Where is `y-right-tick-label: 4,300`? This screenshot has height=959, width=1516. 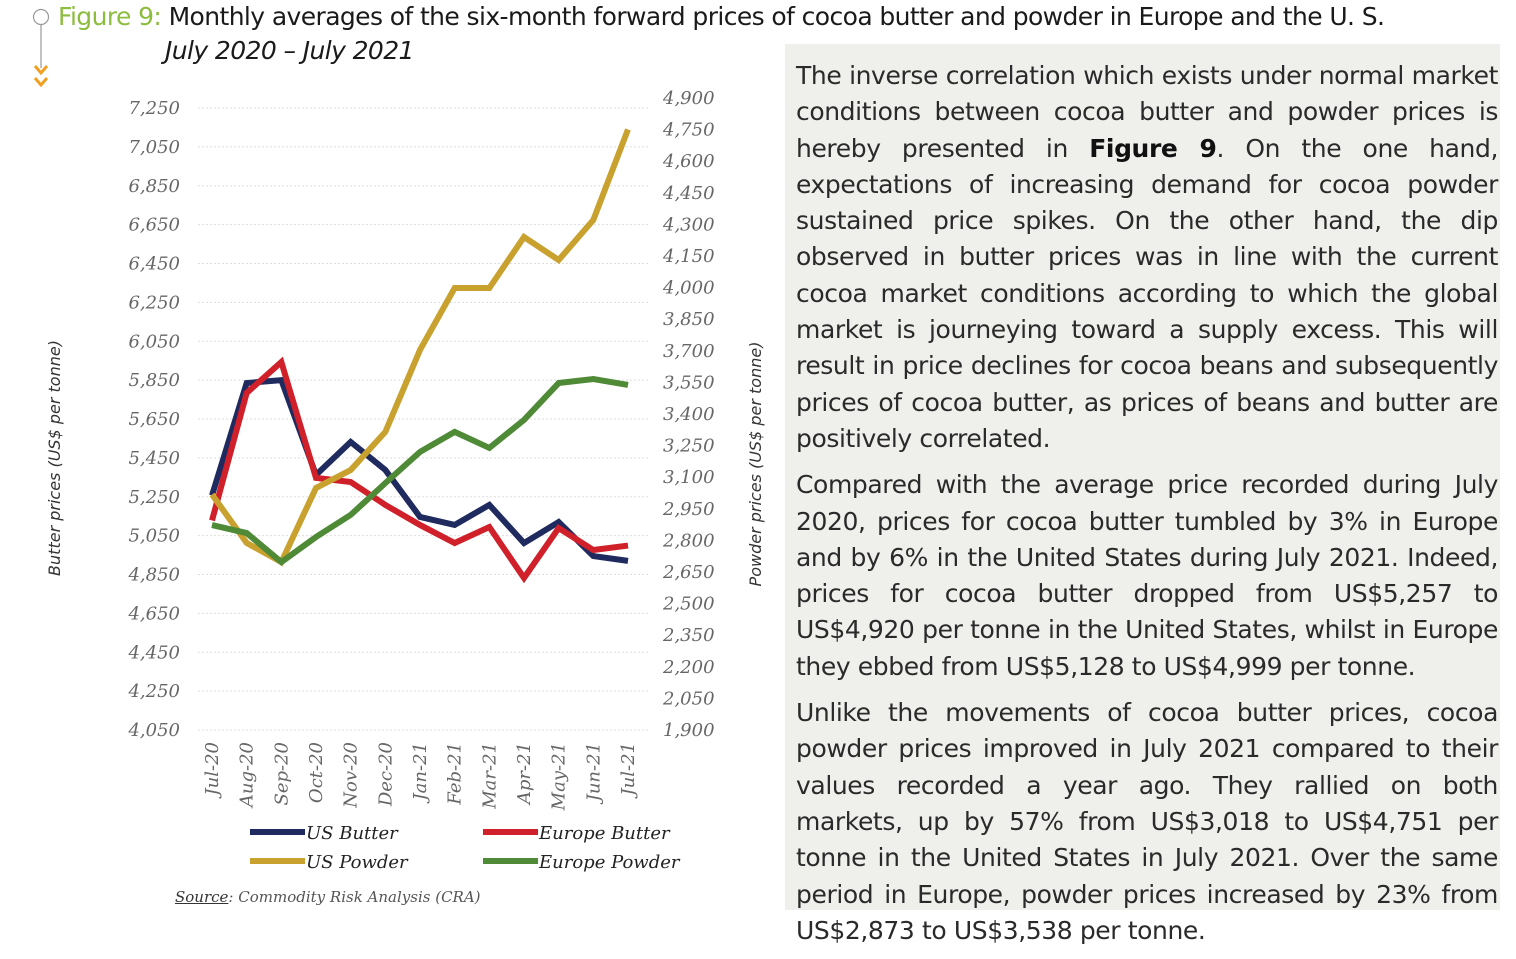 y-right-tick-label: 4,300 is located at coordinates (688, 224).